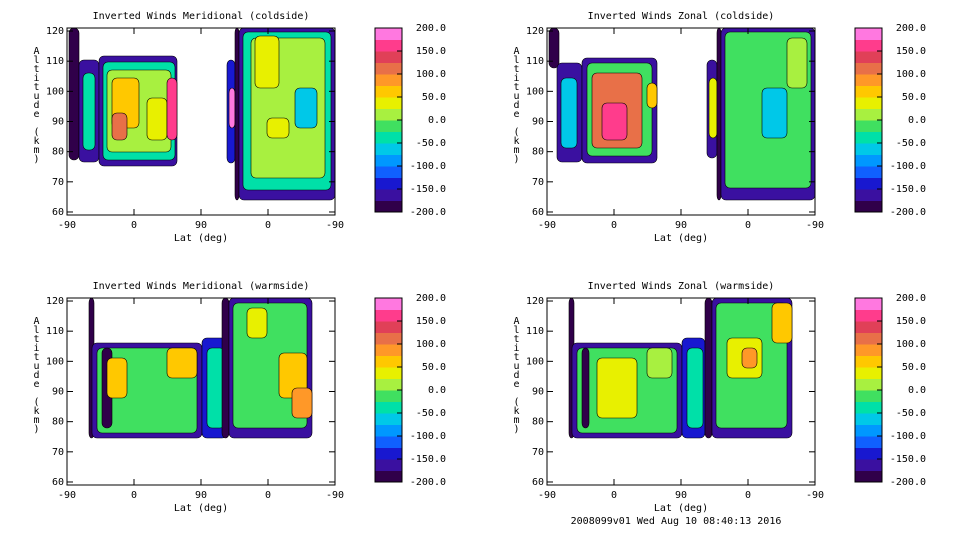 This screenshot has height=540, width=960. What do you see at coordinates (911, 28) in the screenshot?
I see `colorbar-tick-label: 200.0` at bounding box center [911, 28].